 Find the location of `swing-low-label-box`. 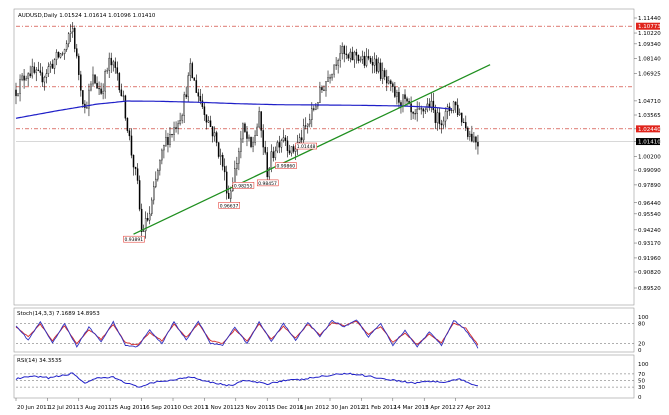

swing-low-label-box is located at coordinates (267, 183).